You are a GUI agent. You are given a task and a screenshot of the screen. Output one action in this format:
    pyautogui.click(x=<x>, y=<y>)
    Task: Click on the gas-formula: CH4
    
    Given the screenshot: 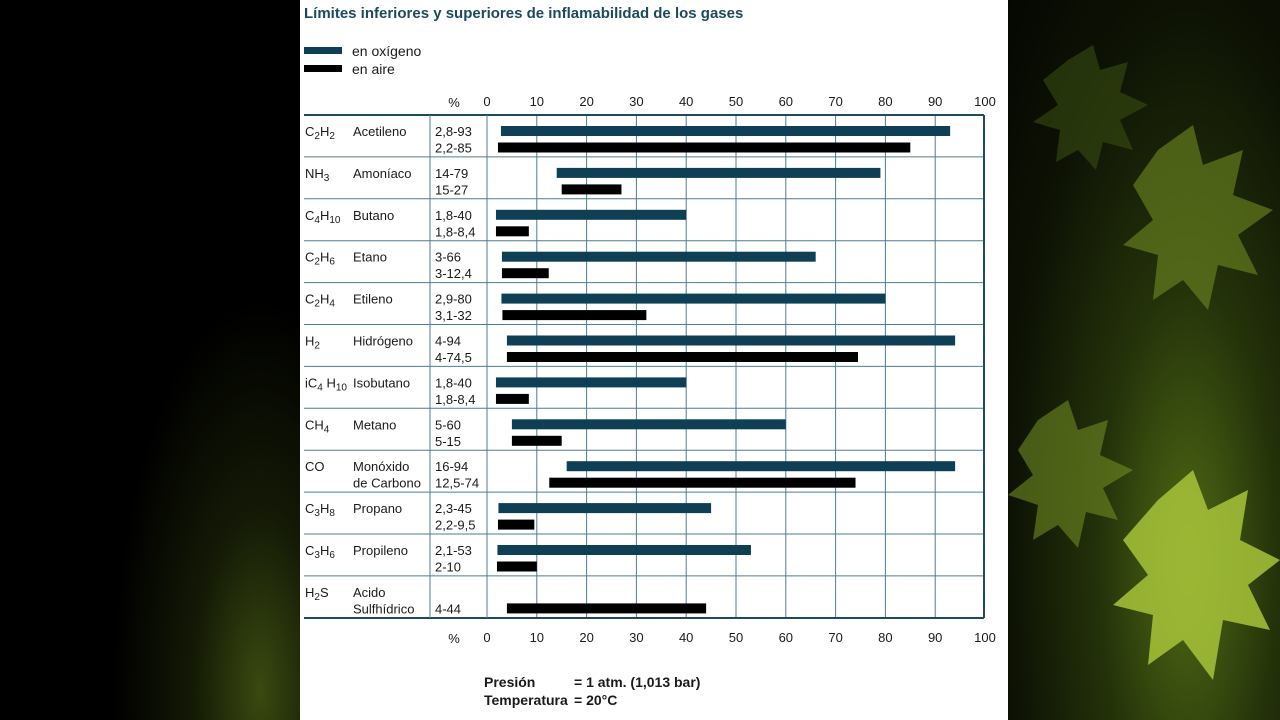 What is the action you would take?
    pyautogui.click(x=317, y=426)
    